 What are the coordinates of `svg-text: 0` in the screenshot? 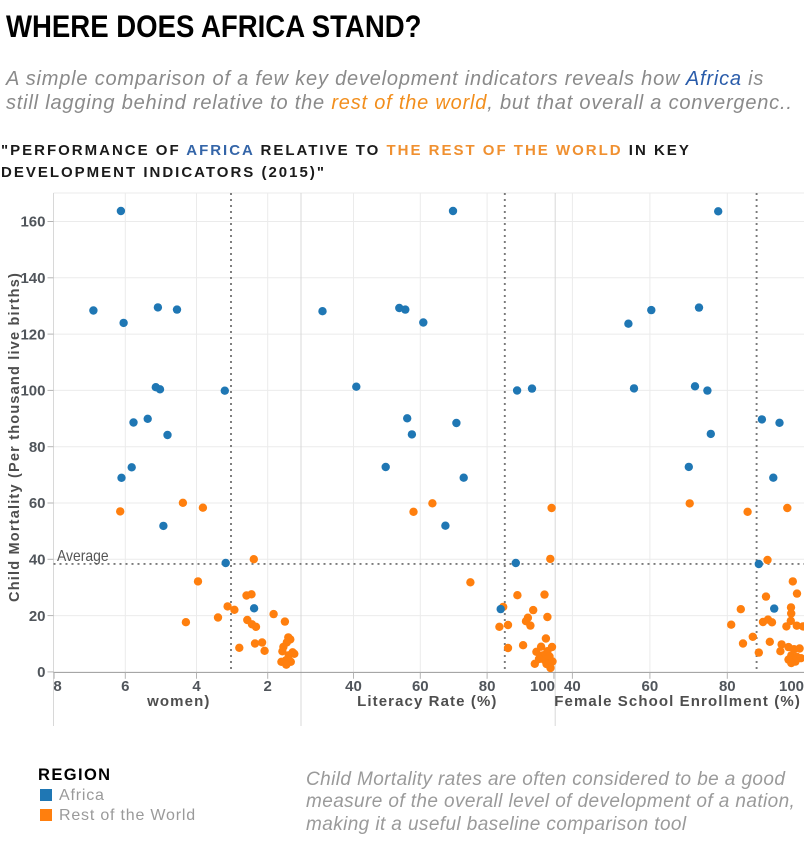 It's located at (41, 672).